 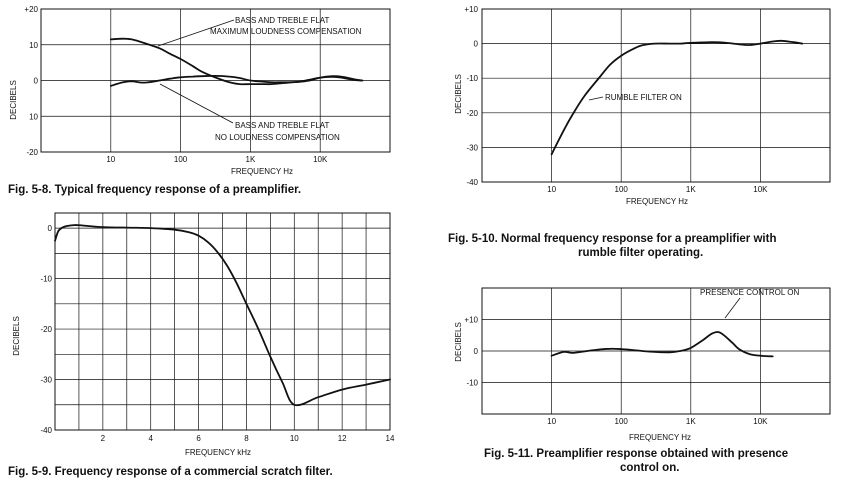 What do you see at coordinates (472, 147) in the screenshot?
I see `fig510-ytick-label: -30` at bounding box center [472, 147].